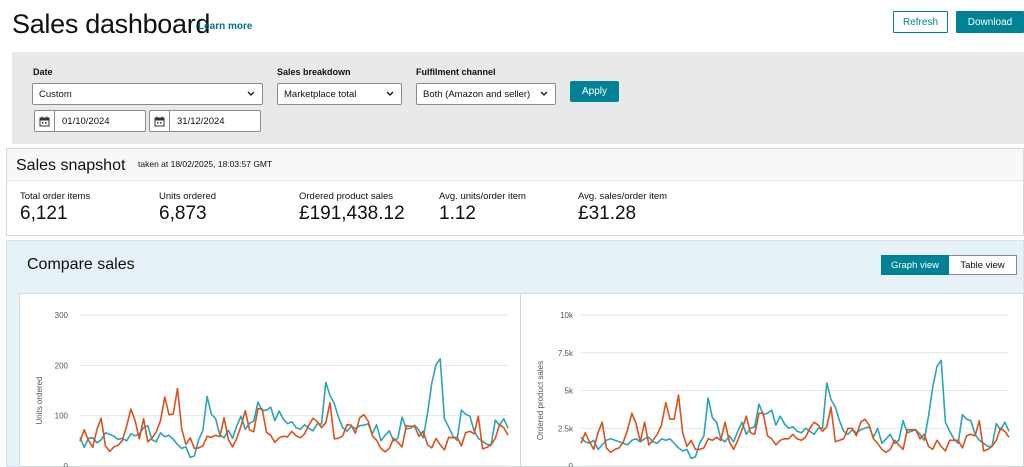 The image size is (1024, 467). I want to click on fulfilment-channel-label: Fulfilment channel, so click(456, 72).